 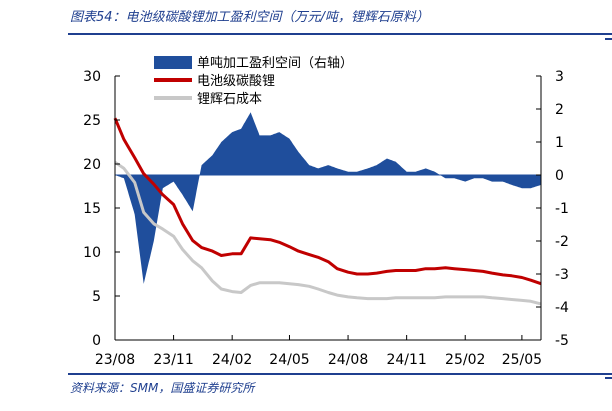 What do you see at coordinates (115, 360) in the screenshot?
I see `x-tick-label: 23/08` at bounding box center [115, 360].